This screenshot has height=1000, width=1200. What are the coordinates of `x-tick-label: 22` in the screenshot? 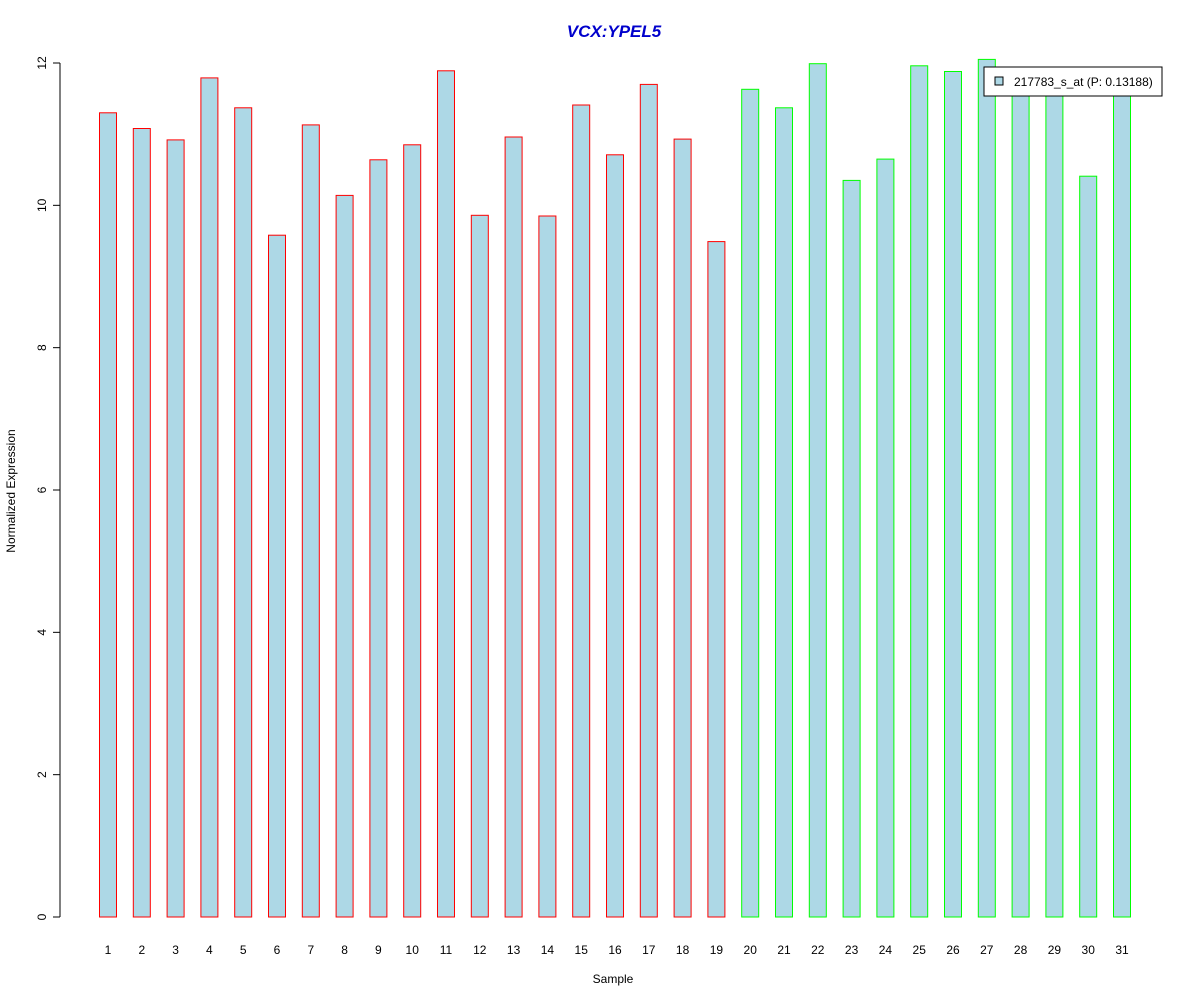 It's located at (818, 950).